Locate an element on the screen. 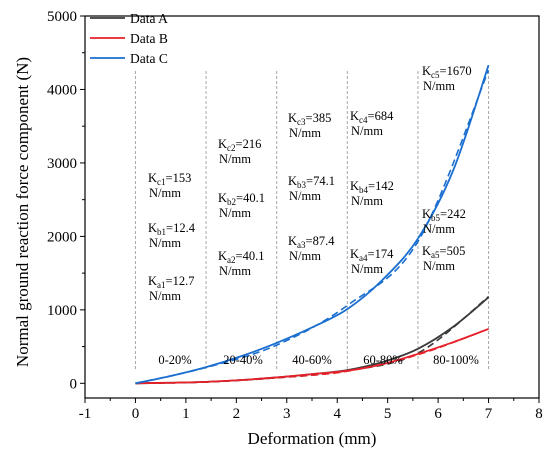 The image size is (550, 455). y-tick-label: 4000 is located at coordinates (62, 90).